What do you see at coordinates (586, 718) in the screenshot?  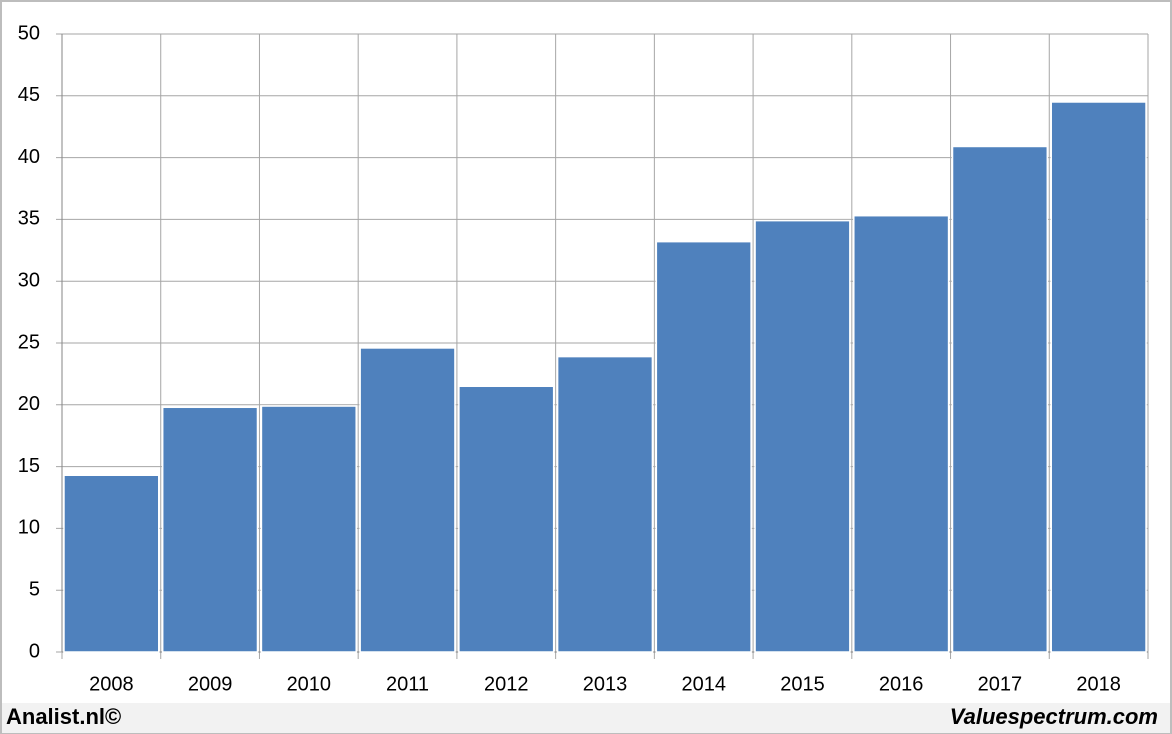 I see `footer-band` at bounding box center [586, 718].